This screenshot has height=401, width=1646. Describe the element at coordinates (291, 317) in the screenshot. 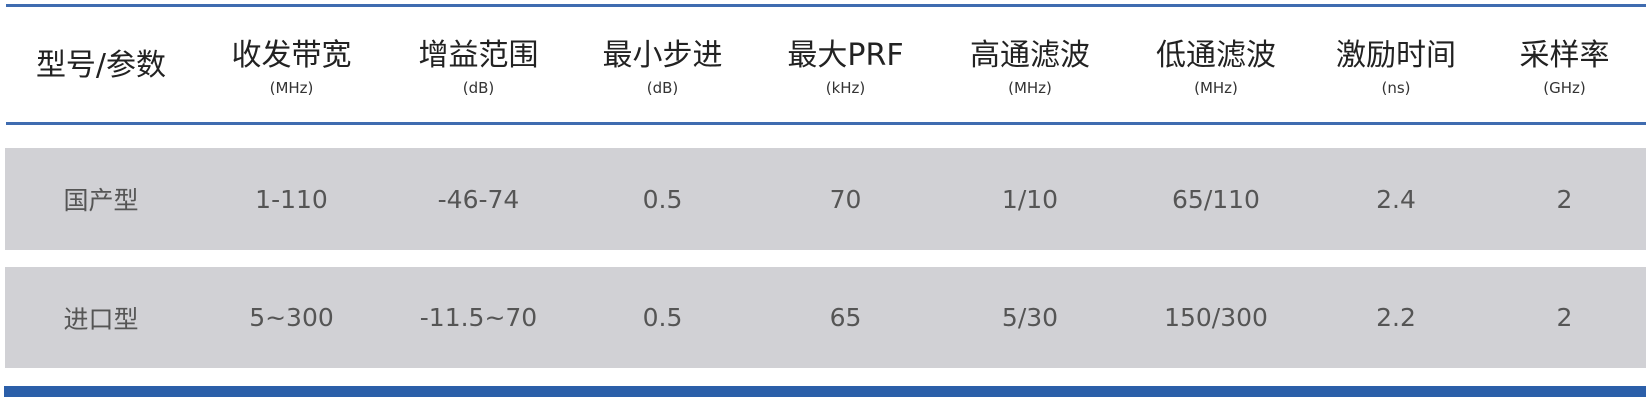

I see `table-cell: 5~300` at that location.